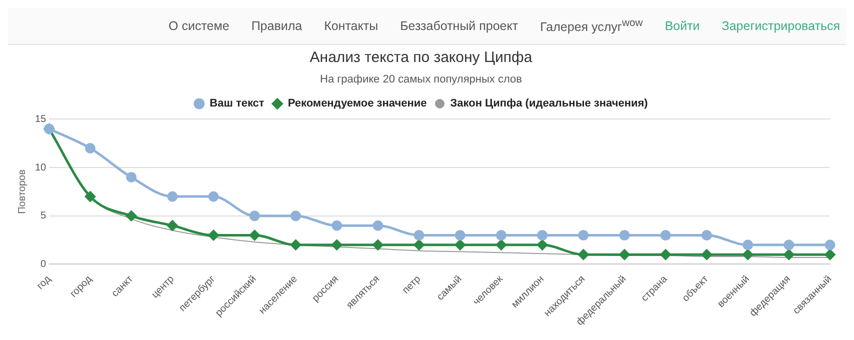  Describe the element at coordinates (22, 192) in the screenshot. I see `y-axis-title: Повторов` at that location.